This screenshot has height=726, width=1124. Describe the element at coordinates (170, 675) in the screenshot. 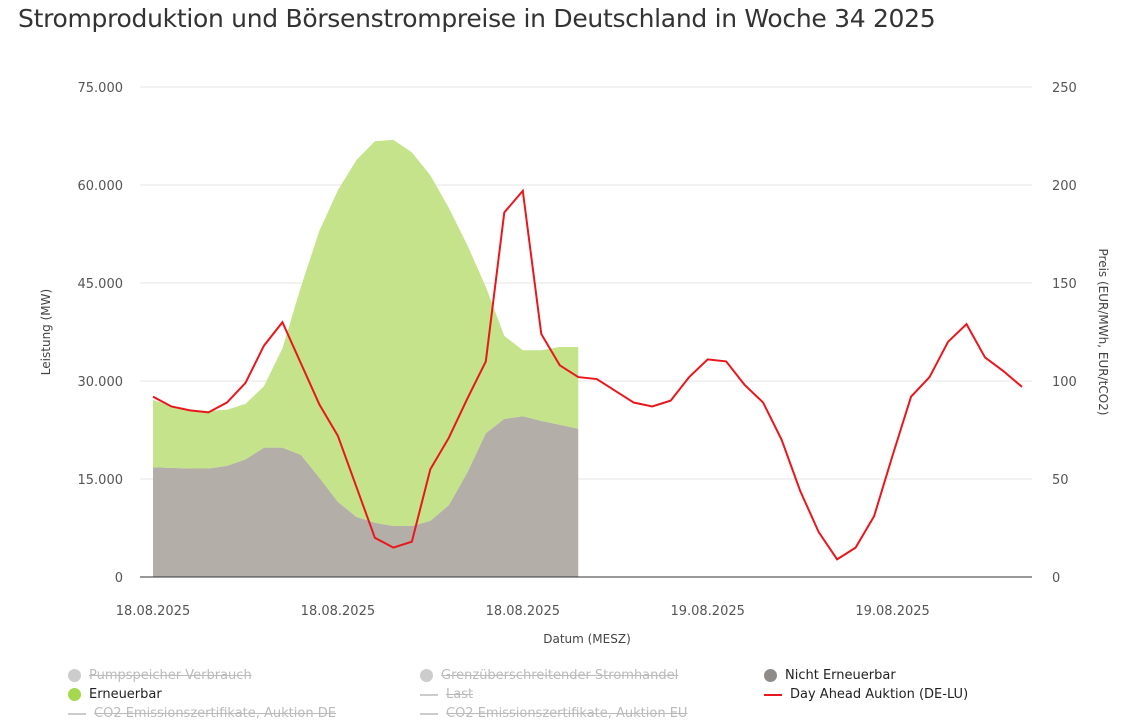

I see `legend-label: Pumpspeicher Verbrauch` at that location.